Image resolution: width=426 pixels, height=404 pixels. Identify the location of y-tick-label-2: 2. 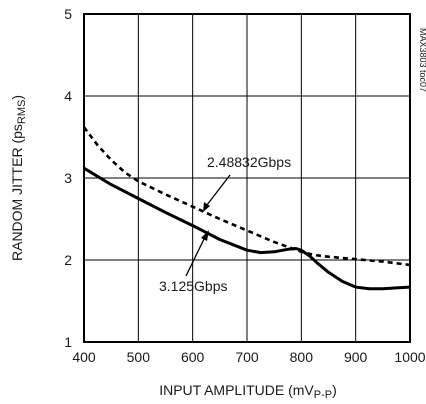
(68, 260).